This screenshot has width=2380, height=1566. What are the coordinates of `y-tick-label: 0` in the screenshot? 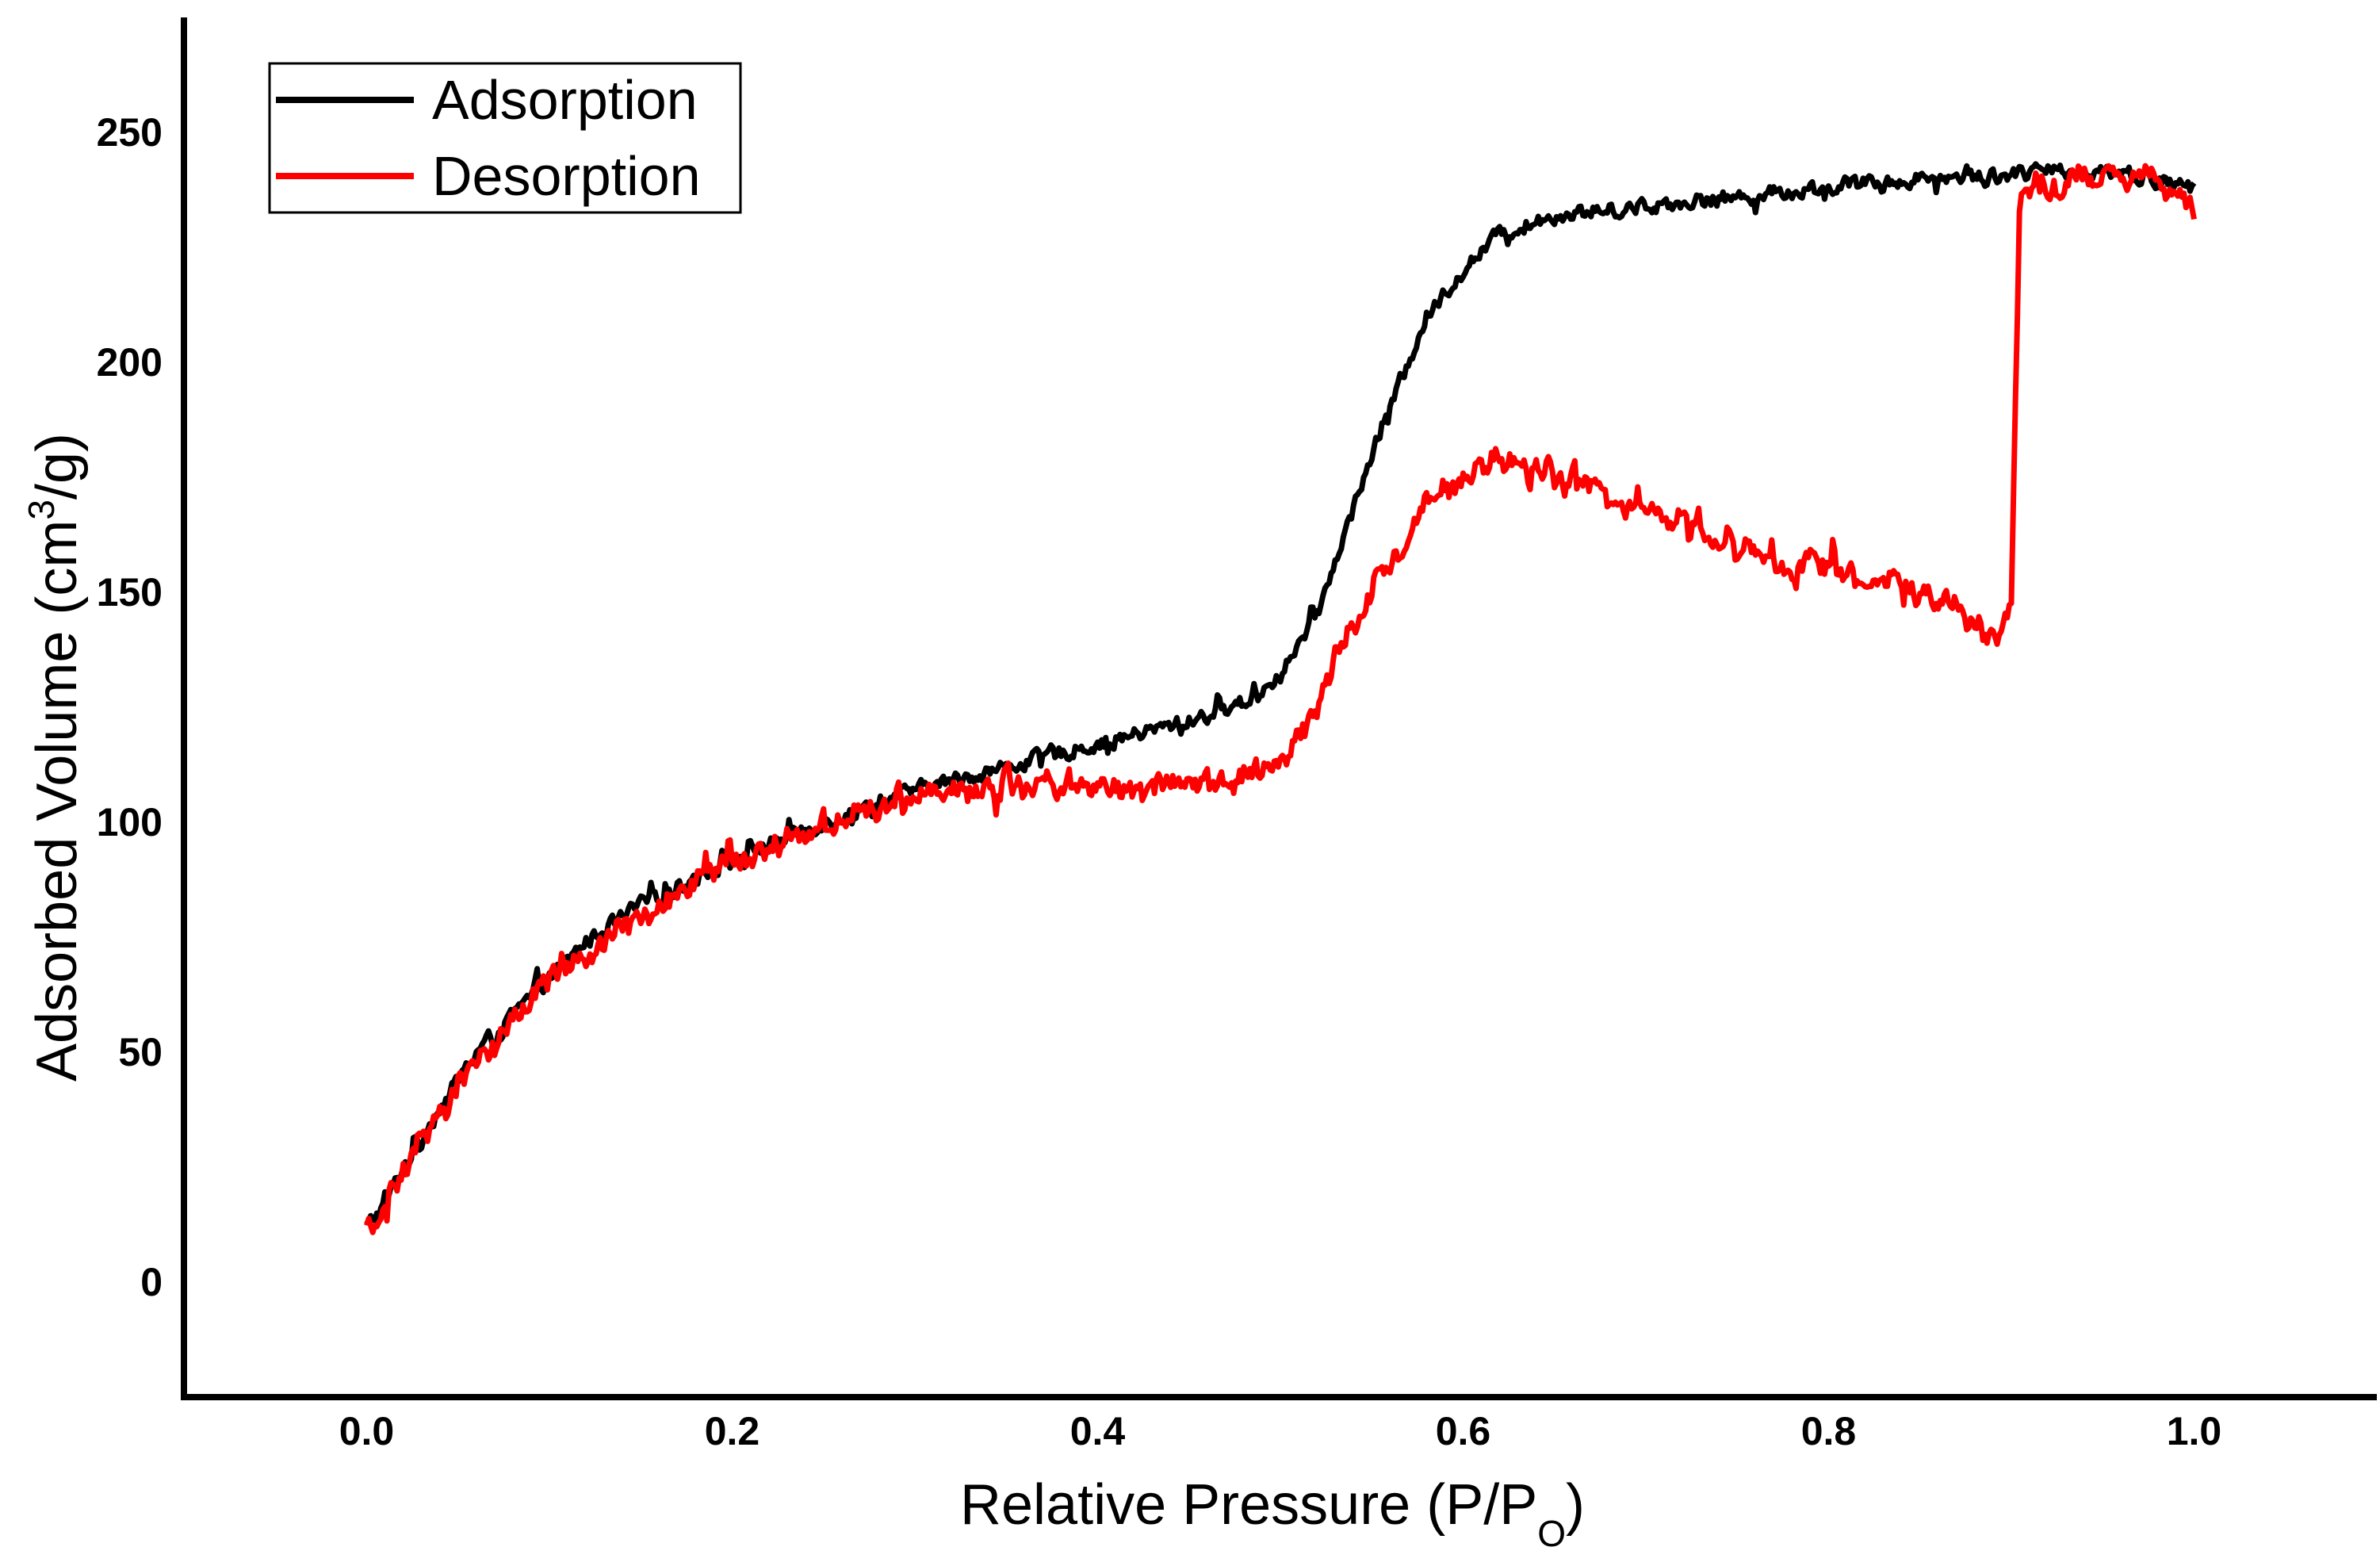 It's located at (151, 1282).